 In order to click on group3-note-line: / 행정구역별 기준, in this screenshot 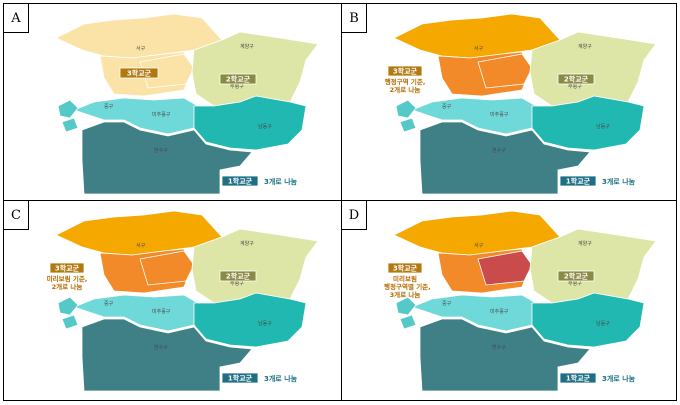, I will do `click(406, 286)`.